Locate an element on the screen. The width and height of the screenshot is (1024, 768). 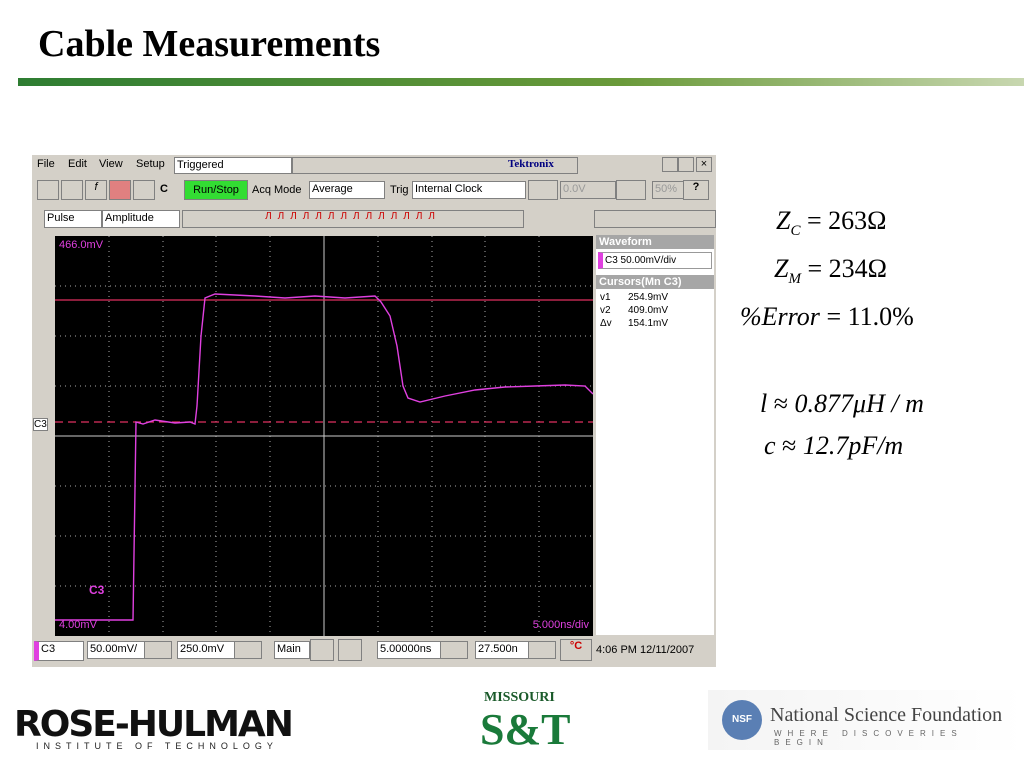
run-stop-button: Run/Stop is located at coordinates (216, 190).